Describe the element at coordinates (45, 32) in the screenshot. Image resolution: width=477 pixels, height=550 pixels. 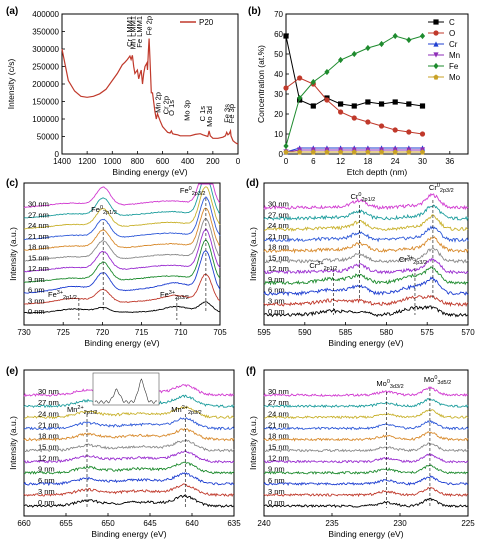
I see `y-tick-label: 350000` at that location.